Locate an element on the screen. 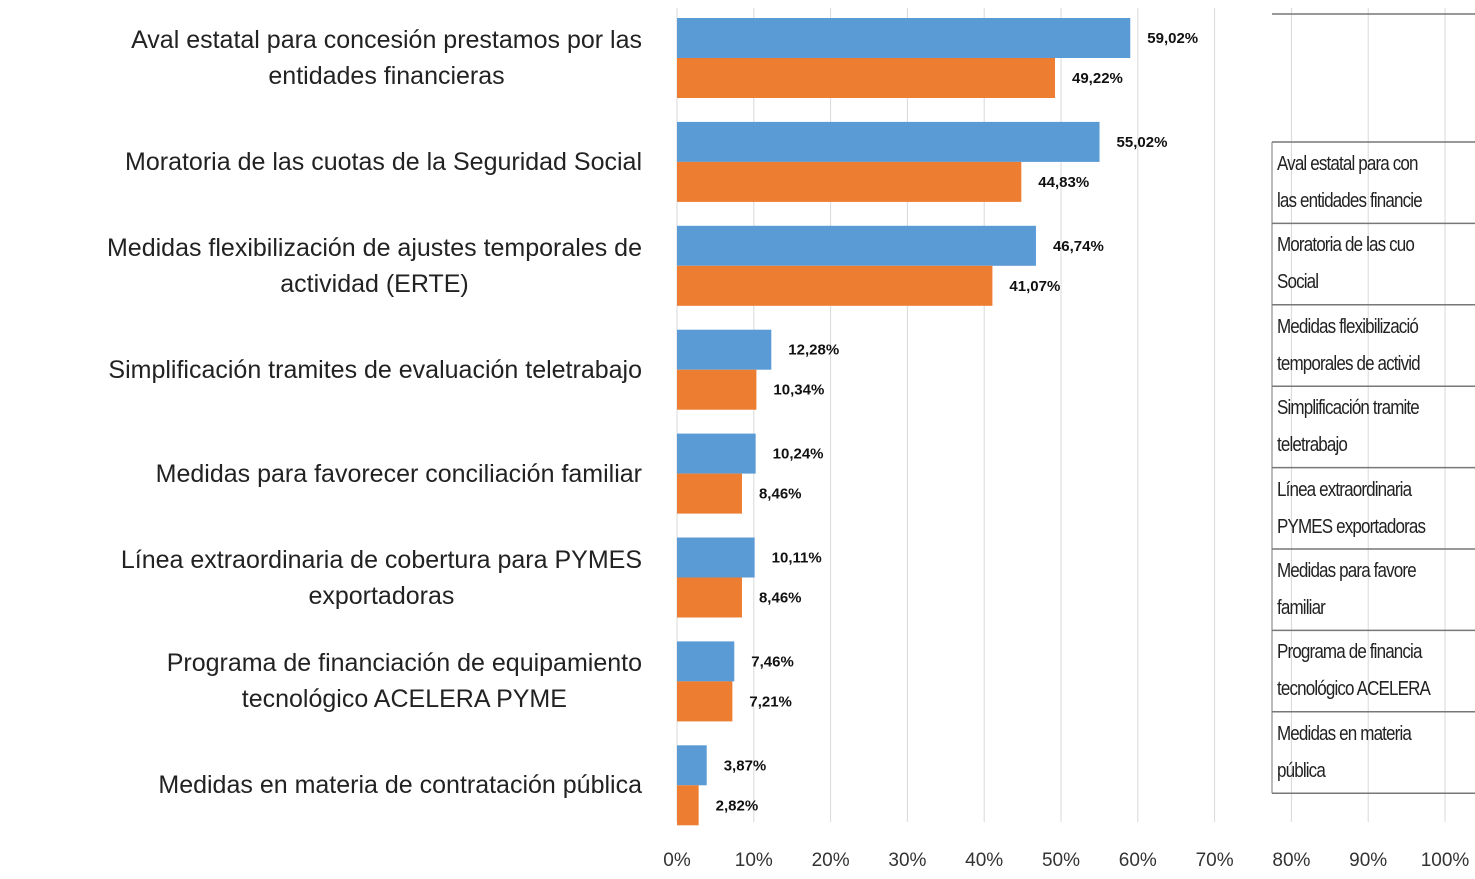 This screenshot has width=1475, height=879. data-label: 49,22% is located at coordinates (1097, 78).